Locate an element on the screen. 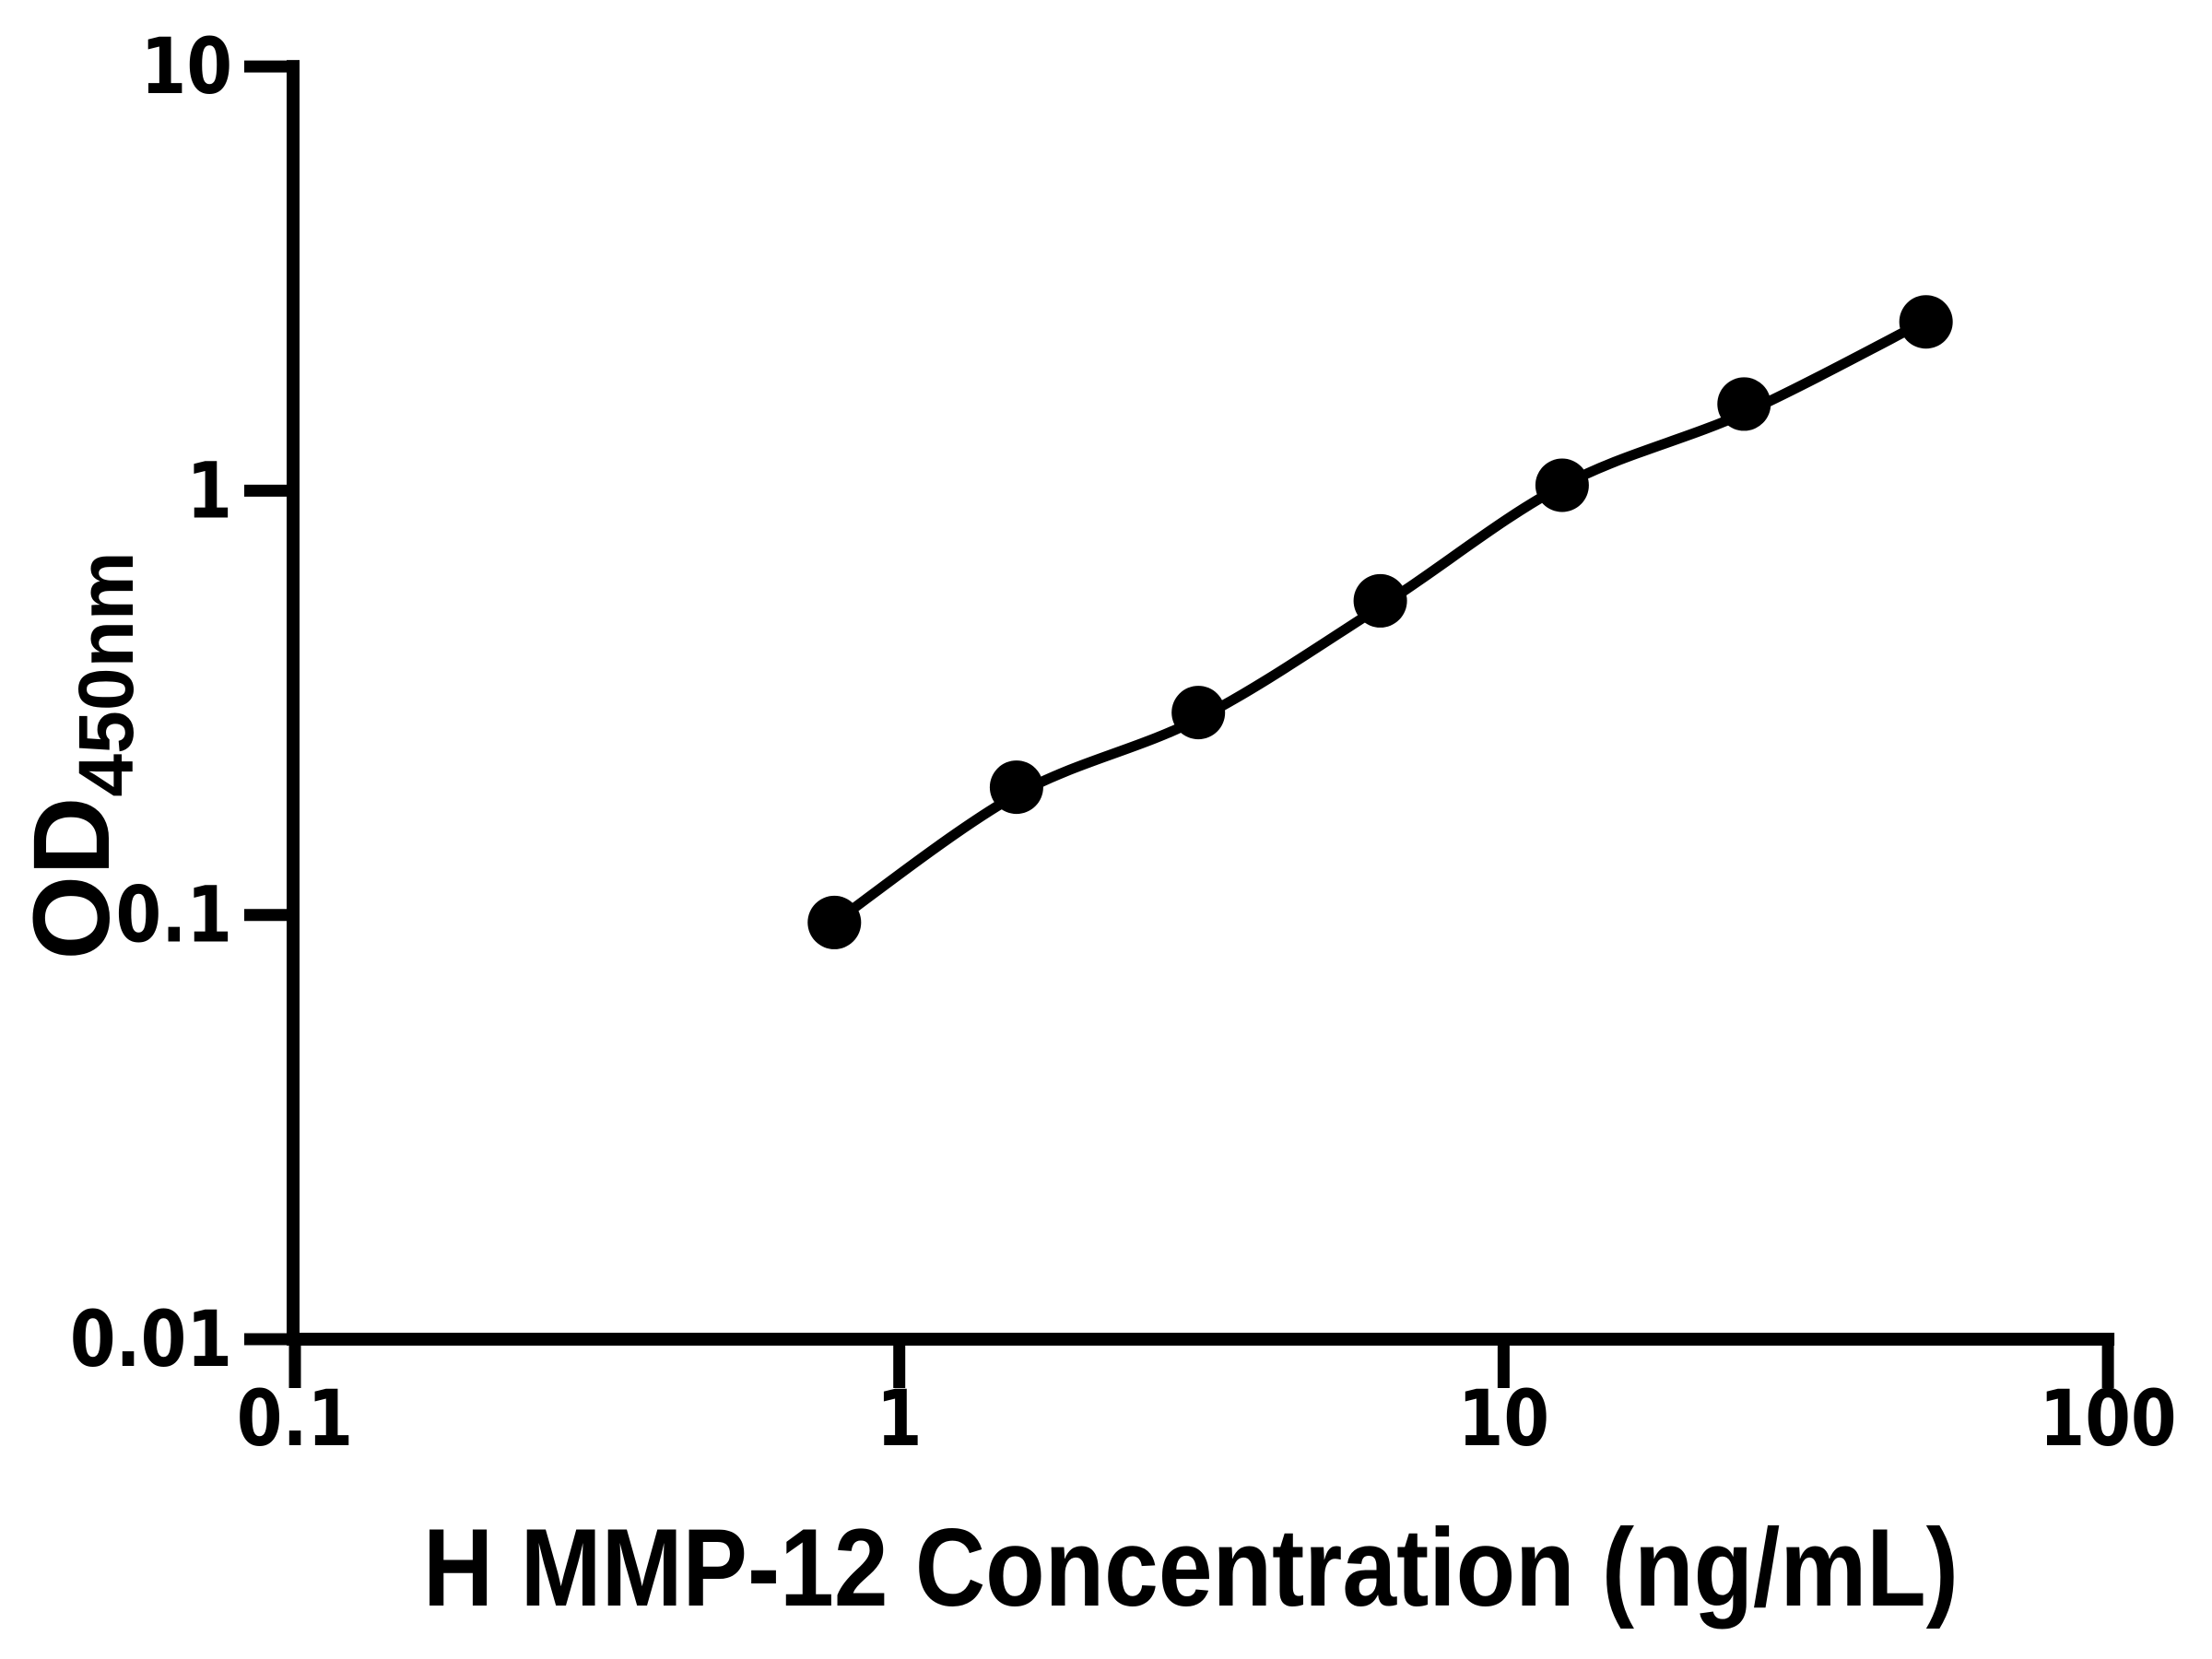 Image resolution: width=2212 pixels, height=1659 pixels. y-tick-label: 10 is located at coordinates (186, 67).